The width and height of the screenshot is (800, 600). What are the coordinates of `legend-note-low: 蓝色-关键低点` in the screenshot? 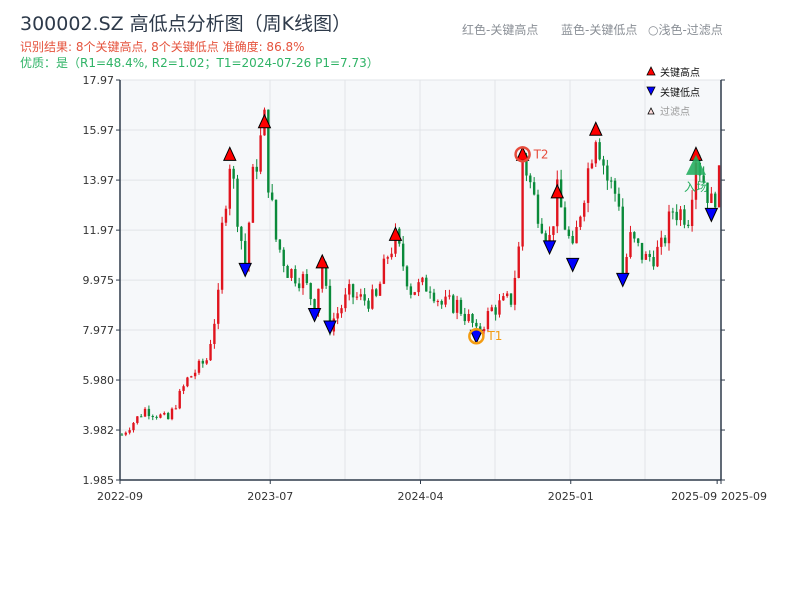 It's located at (599, 30).